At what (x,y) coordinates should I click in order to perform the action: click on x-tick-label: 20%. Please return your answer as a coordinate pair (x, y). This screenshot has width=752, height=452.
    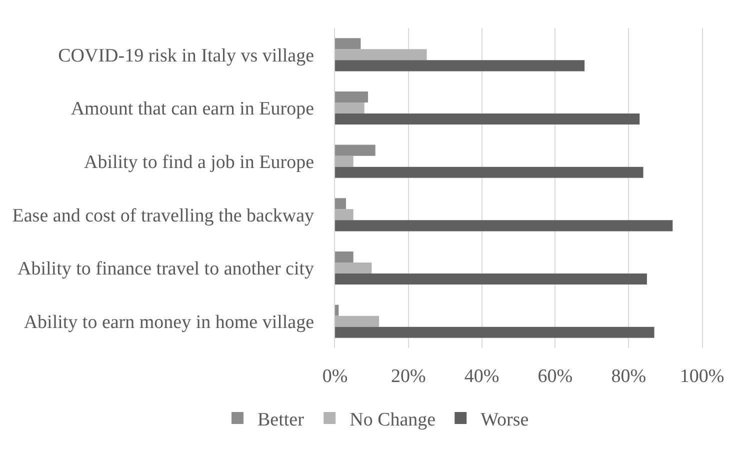
    Looking at the image, I should click on (408, 376).